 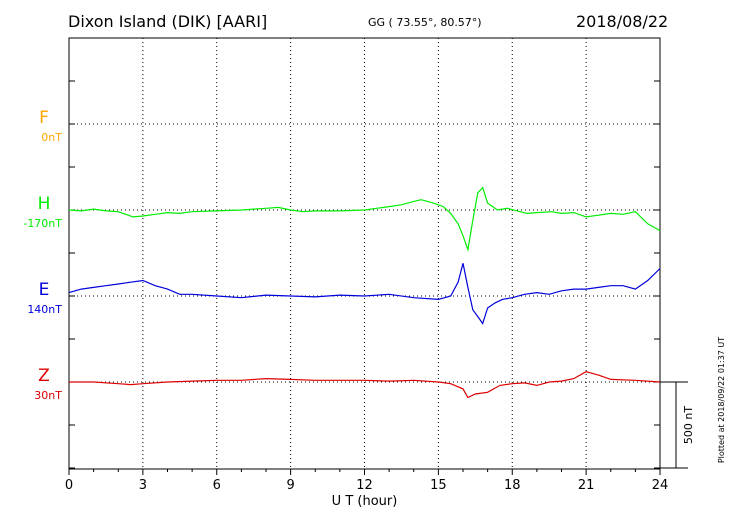 I want to click on component-h-baseline: -170nT, so click(x=42, y=223).